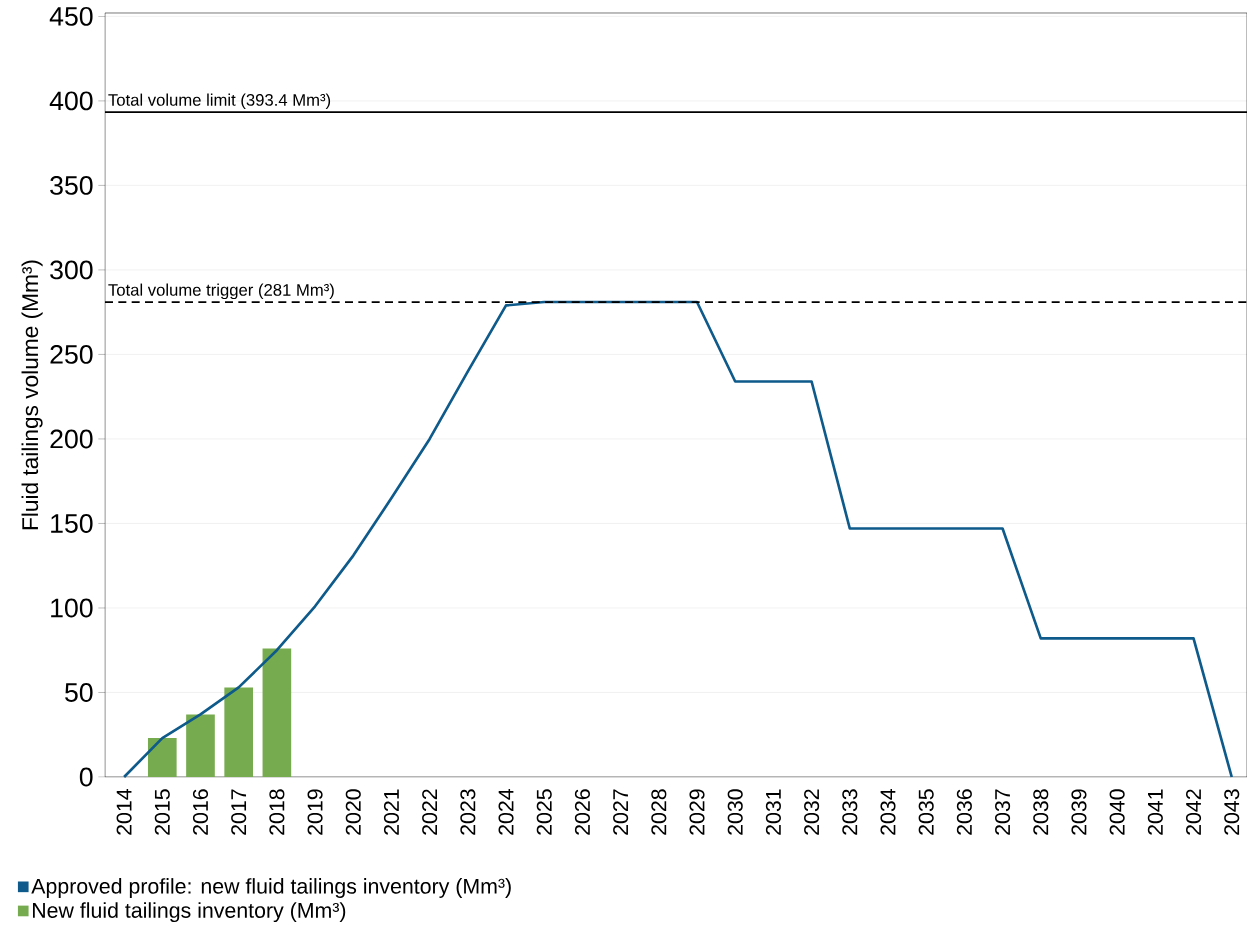  I want to click on x-tick-label: 2022, so click(430, 812).